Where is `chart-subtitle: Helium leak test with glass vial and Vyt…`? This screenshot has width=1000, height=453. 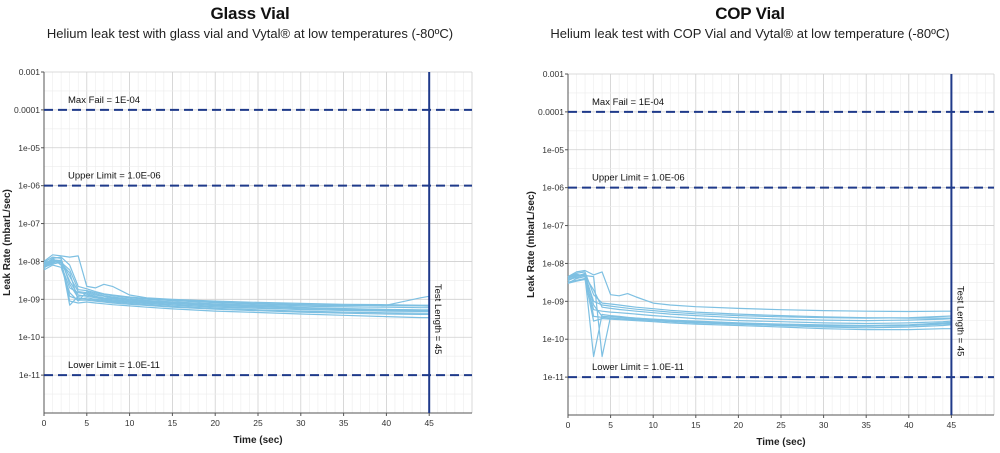 chart-subtitle: Helium leak test with glass vial and Vyt… is located at coordinates (250, 33).